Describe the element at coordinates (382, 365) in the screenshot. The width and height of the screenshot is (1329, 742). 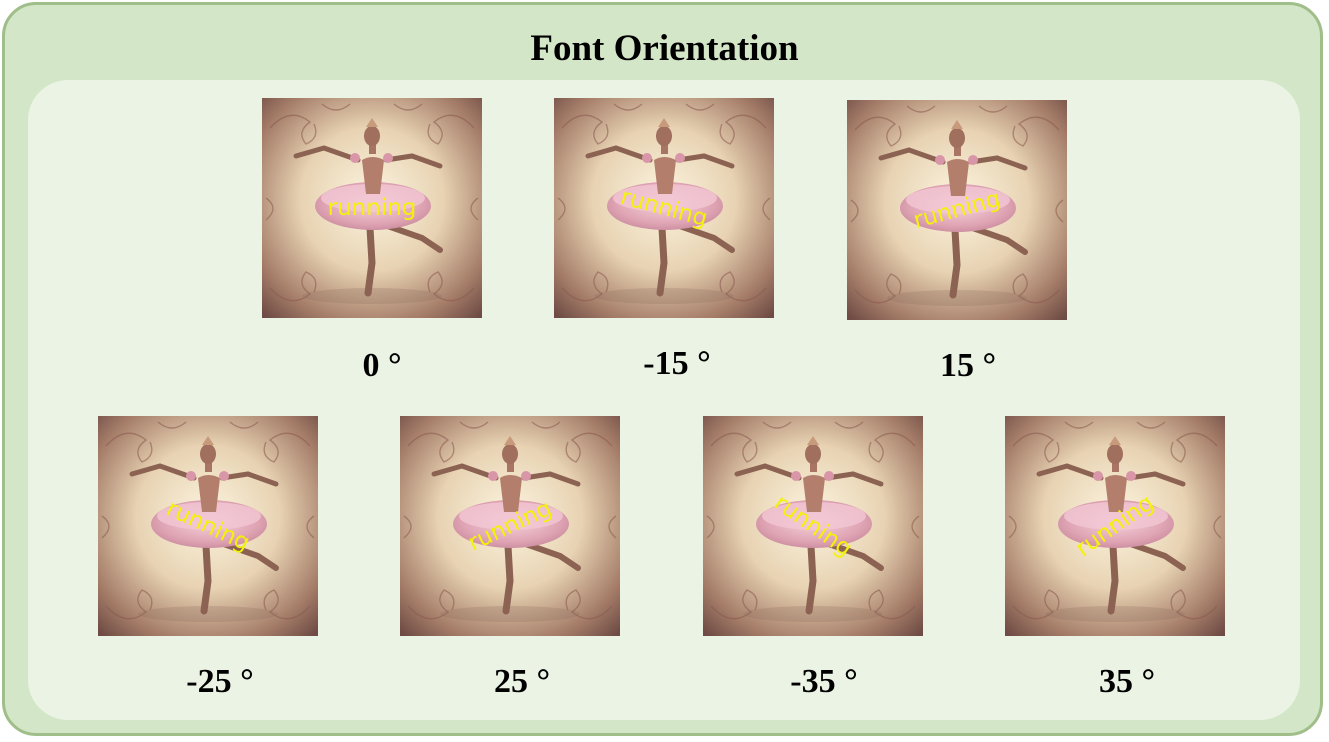
I see `angle-label-0: 0 °` at that location.